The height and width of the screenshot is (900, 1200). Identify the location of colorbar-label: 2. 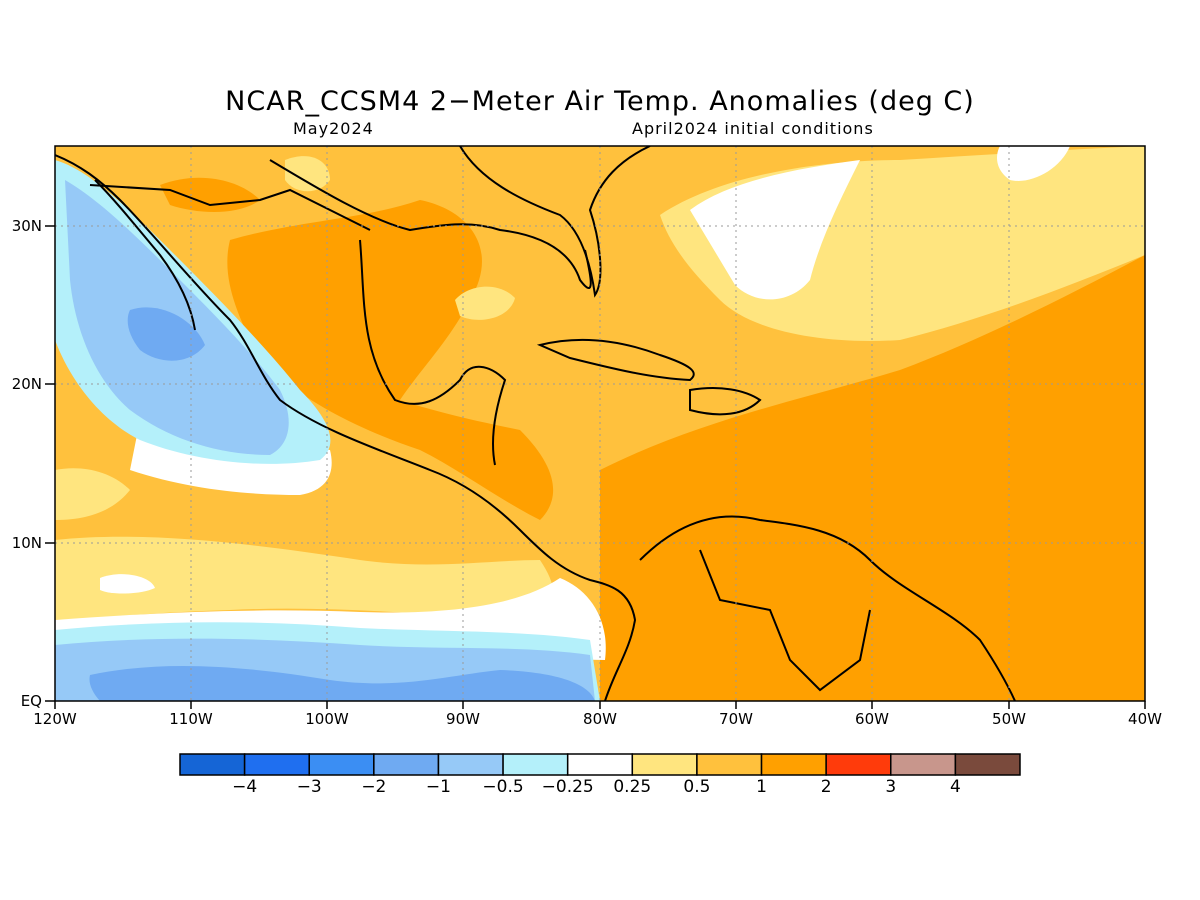
(826, 787).